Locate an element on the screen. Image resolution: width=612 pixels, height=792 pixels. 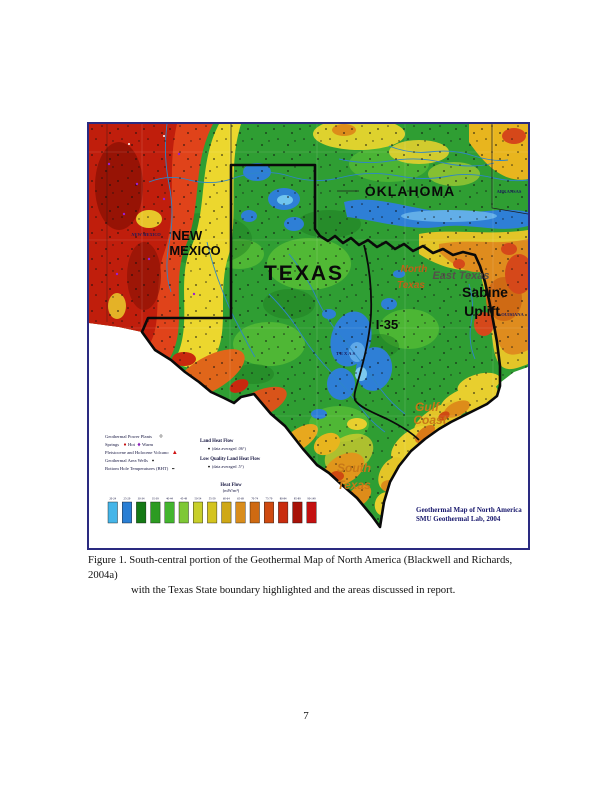
label-i35: I-35 is located at coordinates (387, 324).